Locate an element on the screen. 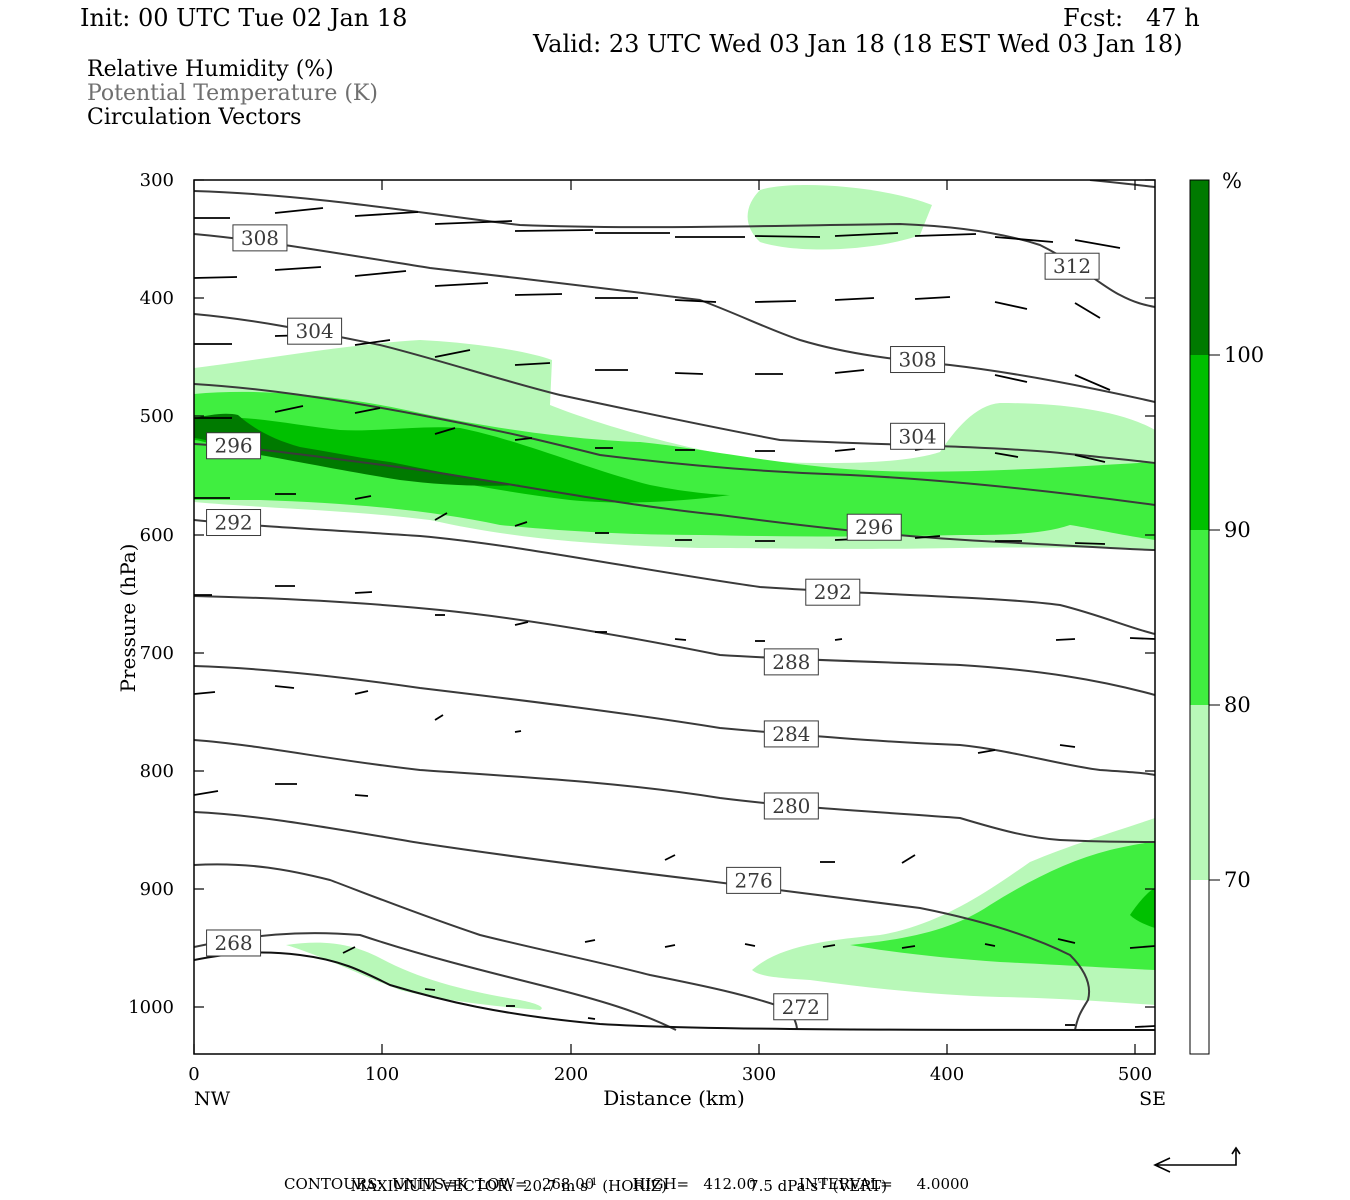 This screenshot has height=1200, width=1350. theta-label: 288 is located at coordinates (791, 662).